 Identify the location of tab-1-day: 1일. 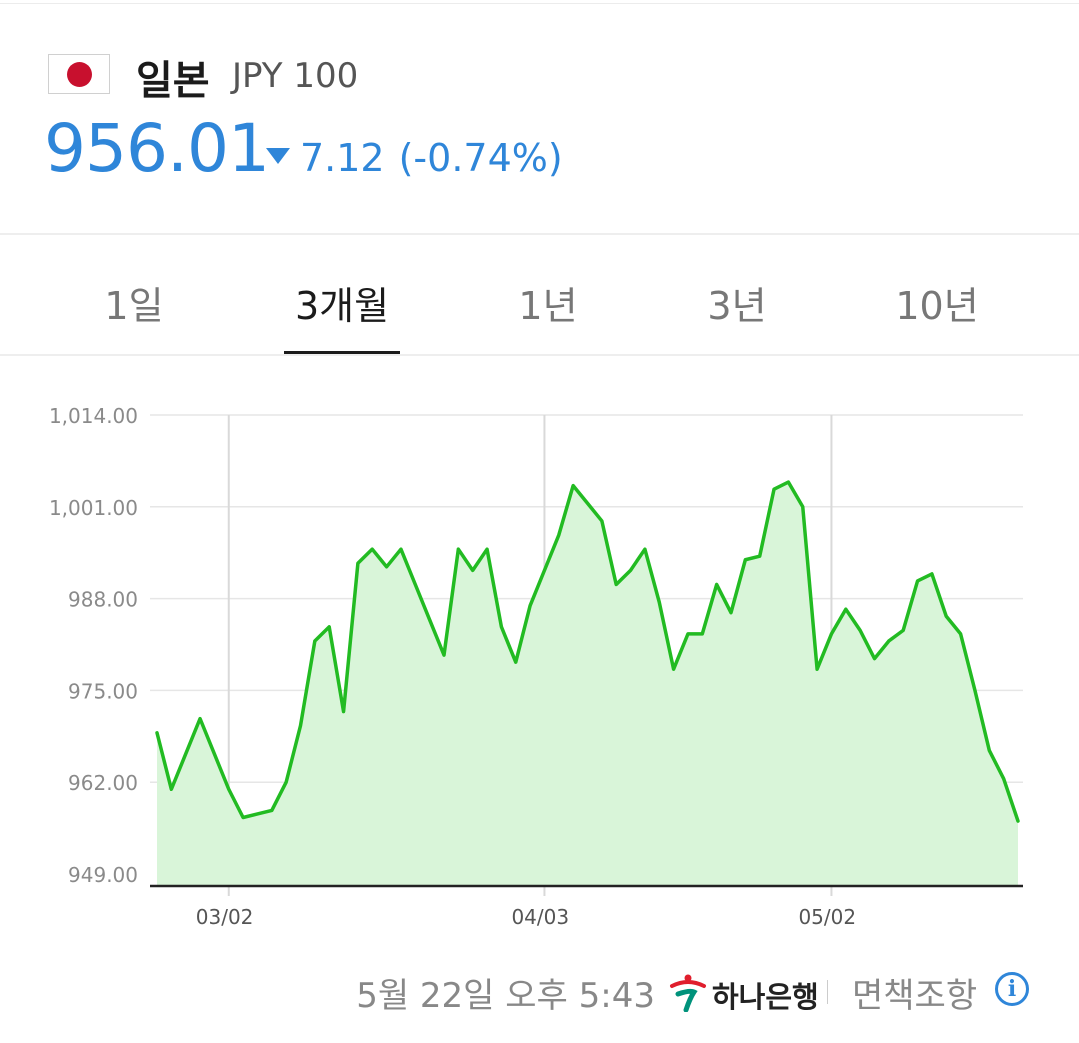
(134, 306).